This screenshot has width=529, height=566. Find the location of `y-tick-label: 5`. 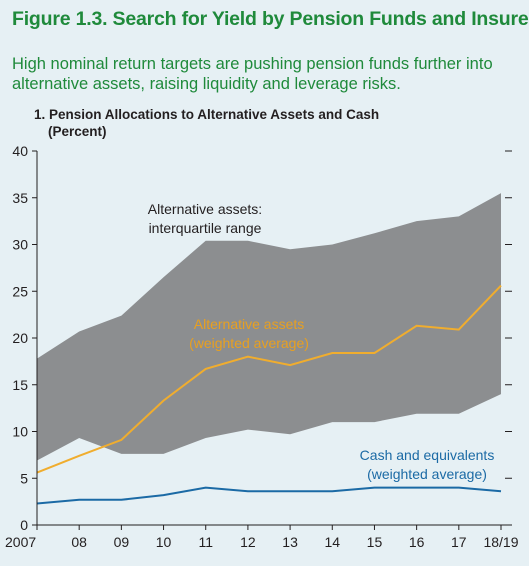

y-tick-label: 5 is located at coordinates (24, 478).